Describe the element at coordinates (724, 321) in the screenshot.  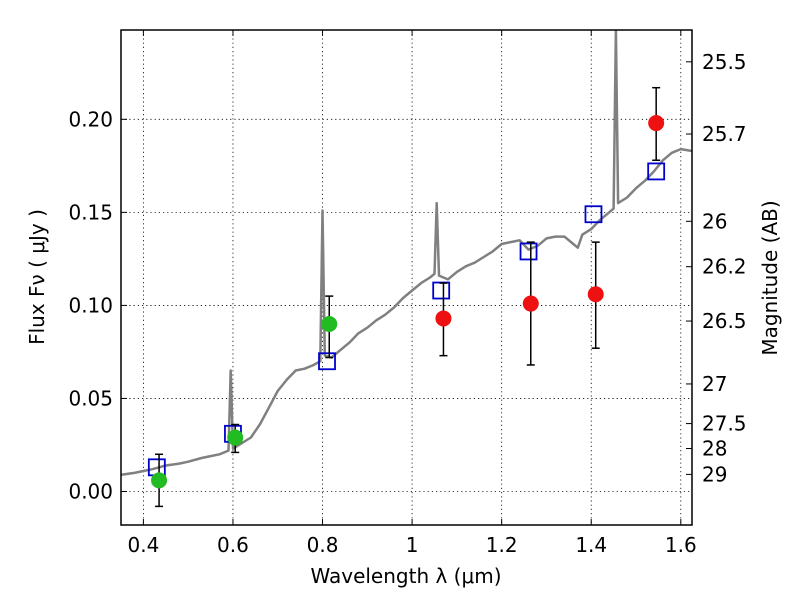
I see `mag-tick-label: 26.5` at that location.